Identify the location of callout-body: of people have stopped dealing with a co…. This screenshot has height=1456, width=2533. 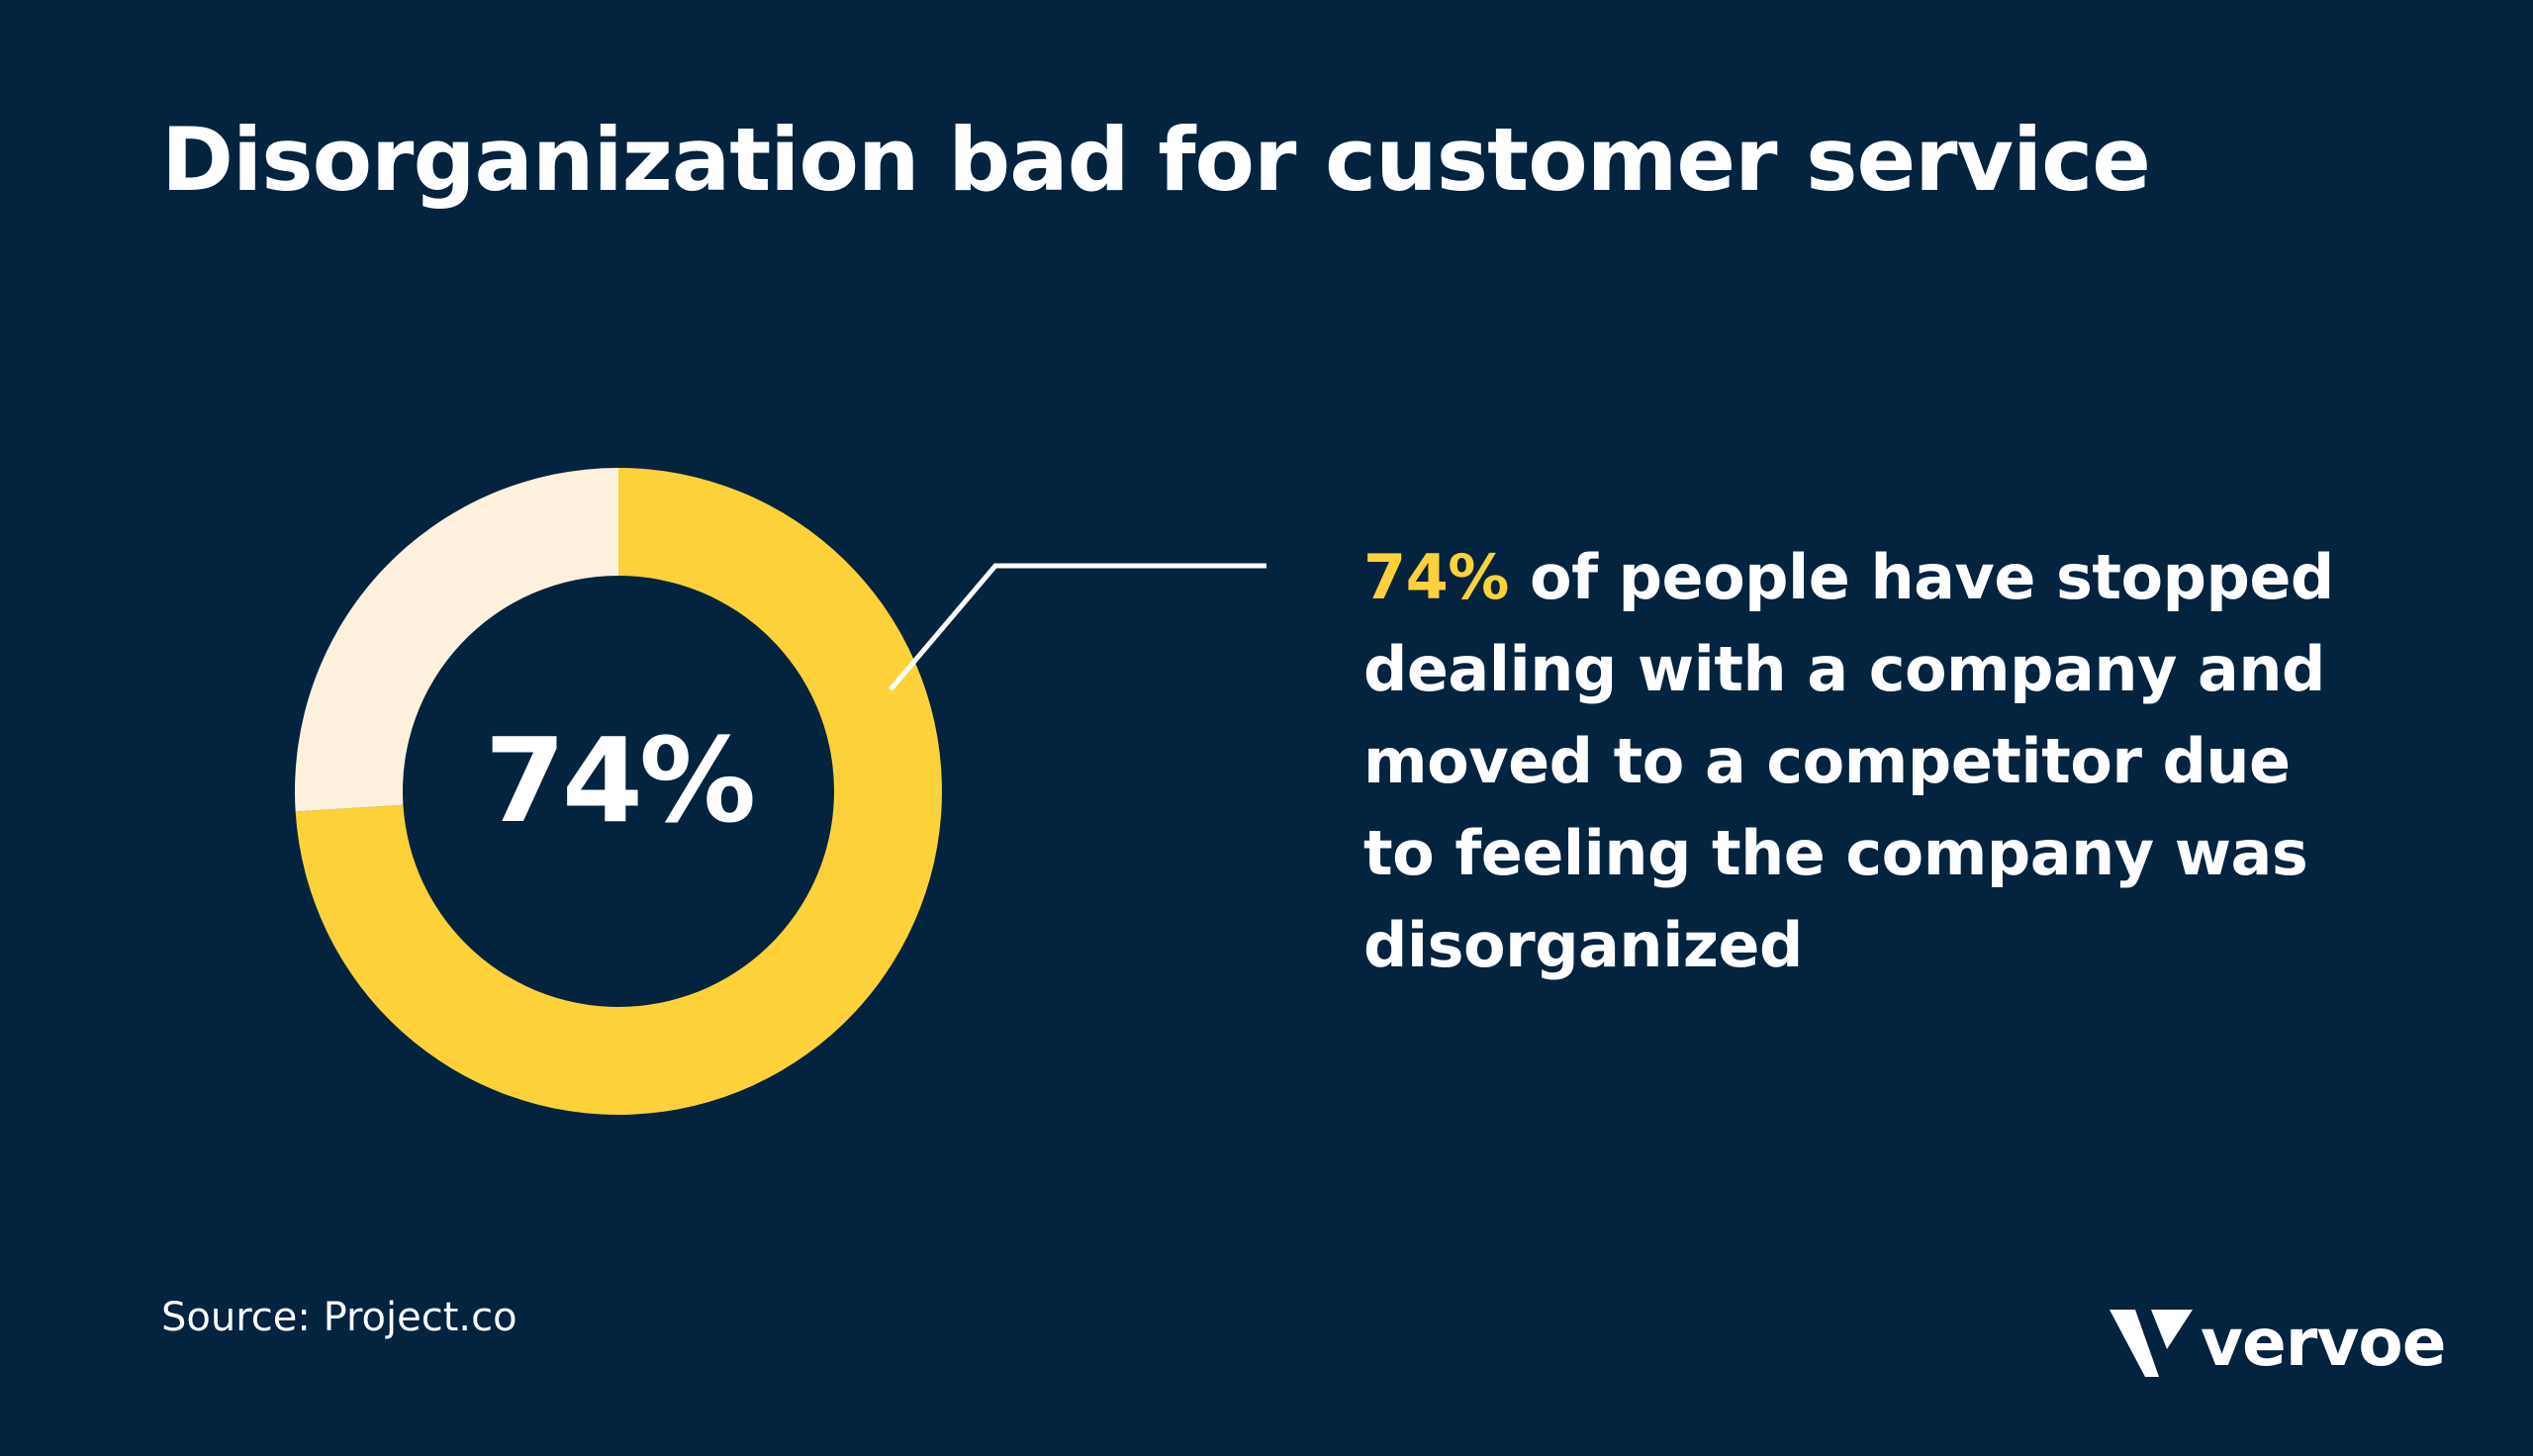
(1849, 761).